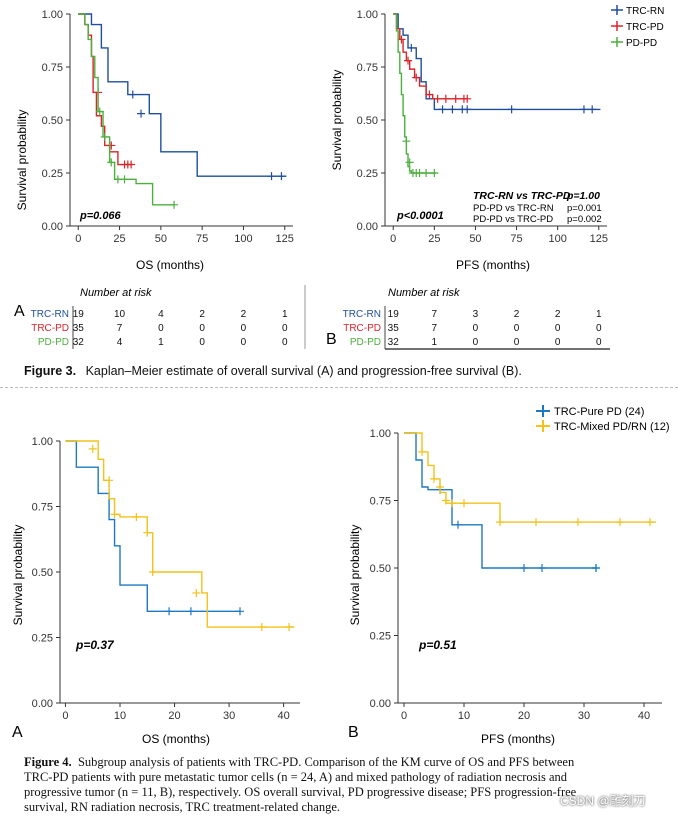 The height and width of the screenshot is (835, 678). What do you see at coordinates (48, 762) in the screenshot?
I see `fig4-caption-label: Figure 4.` at bounding box center [48, 762].